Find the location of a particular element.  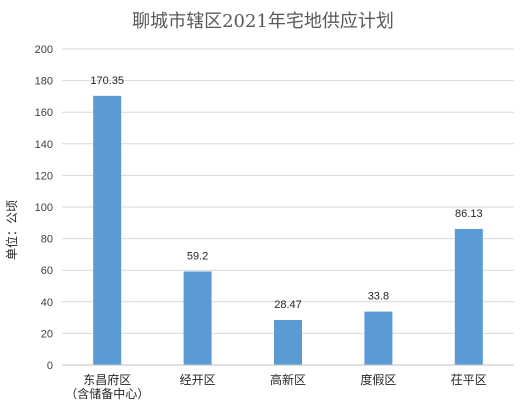

data-label: 170.35 is located at coordinates (107, 81).